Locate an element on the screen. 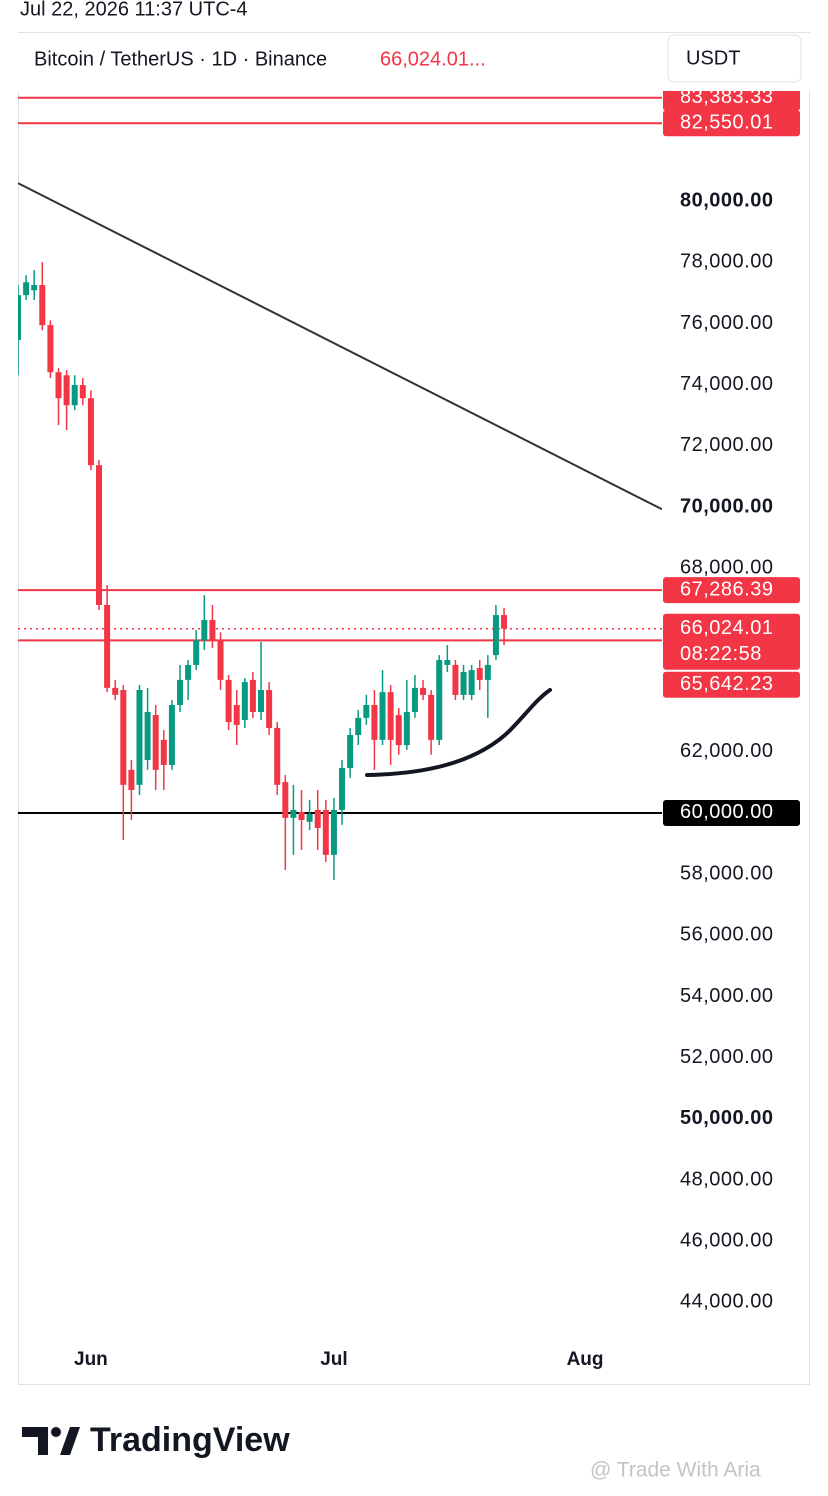 This screenshot has height=1496, width=828. brand-name: TradingView is located at coordinates (190, 1440).